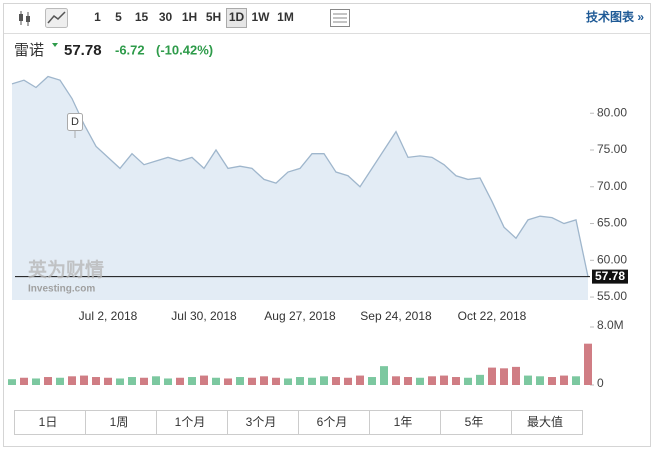  Describe the element at coordinates (189, 17) in the screenshot. I see `interval-button: 1H` at that location.